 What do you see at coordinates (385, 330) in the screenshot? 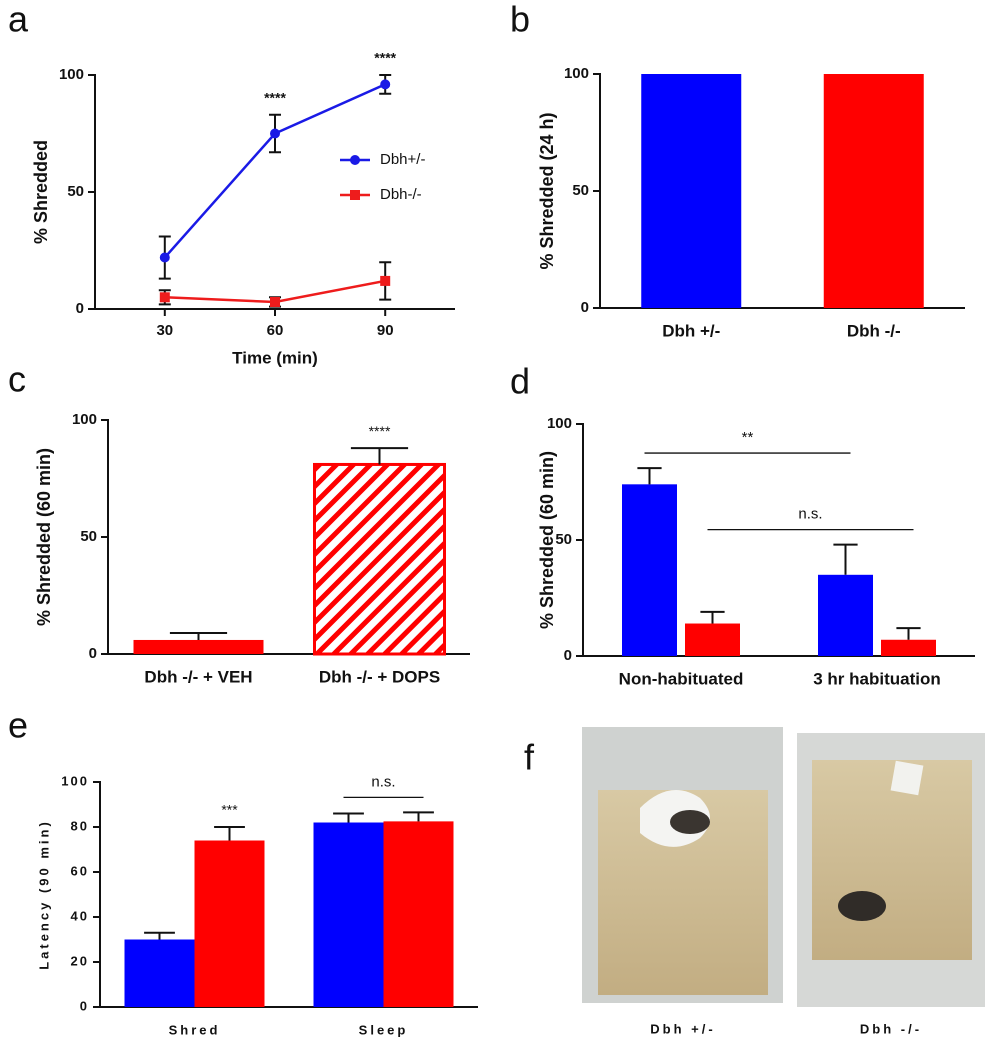
I see `x-tick-label: 90` at bounding box center [385, 330].